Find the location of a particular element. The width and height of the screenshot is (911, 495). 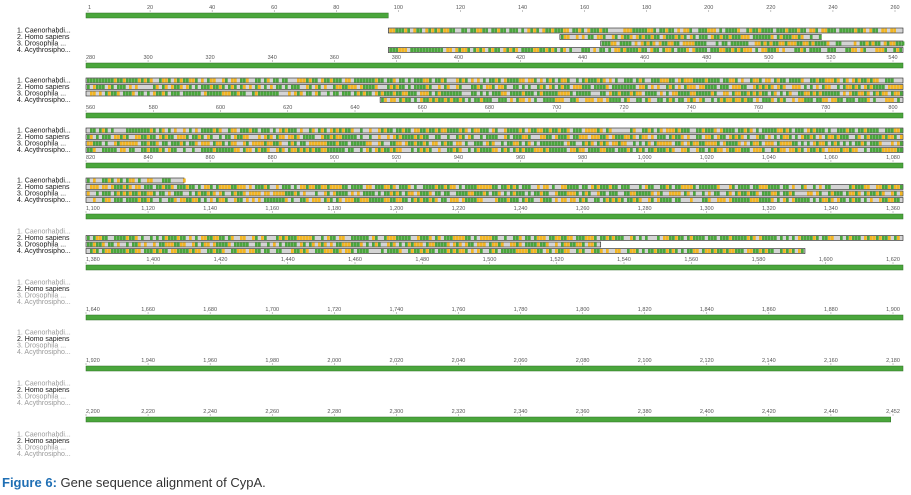

ruler-tick-label: 1,500 is located at coordinates (490, 260).